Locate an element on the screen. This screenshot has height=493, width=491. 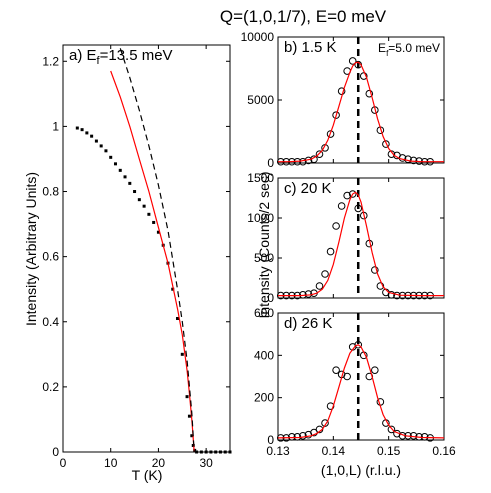
y-tick-label: 1500 is located at coordinates (260, 178).